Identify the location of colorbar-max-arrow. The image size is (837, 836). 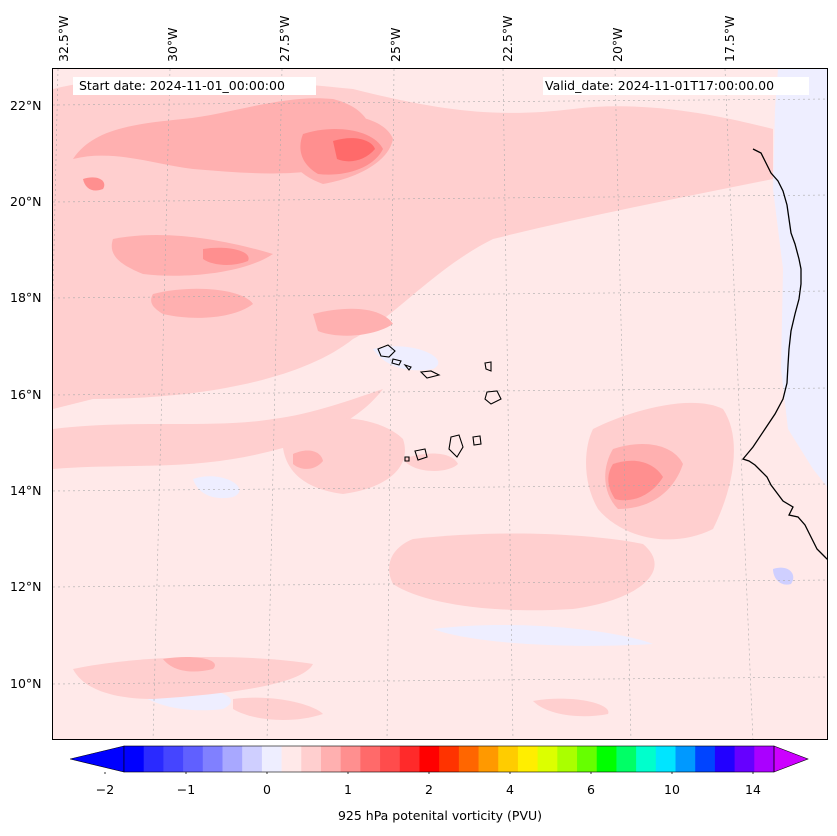
(791, 759).